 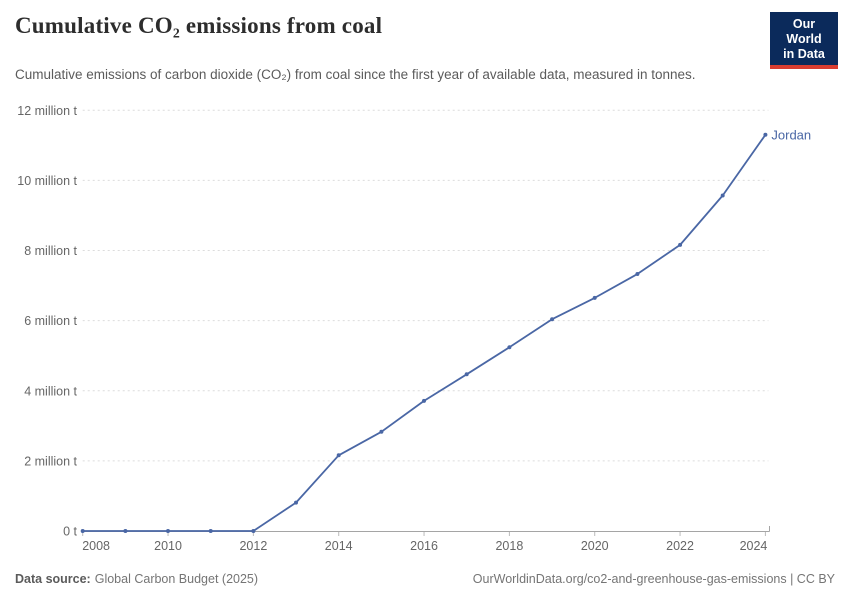 I want to click on owid-logo-line2: in Data, so click(x=804, y=54).